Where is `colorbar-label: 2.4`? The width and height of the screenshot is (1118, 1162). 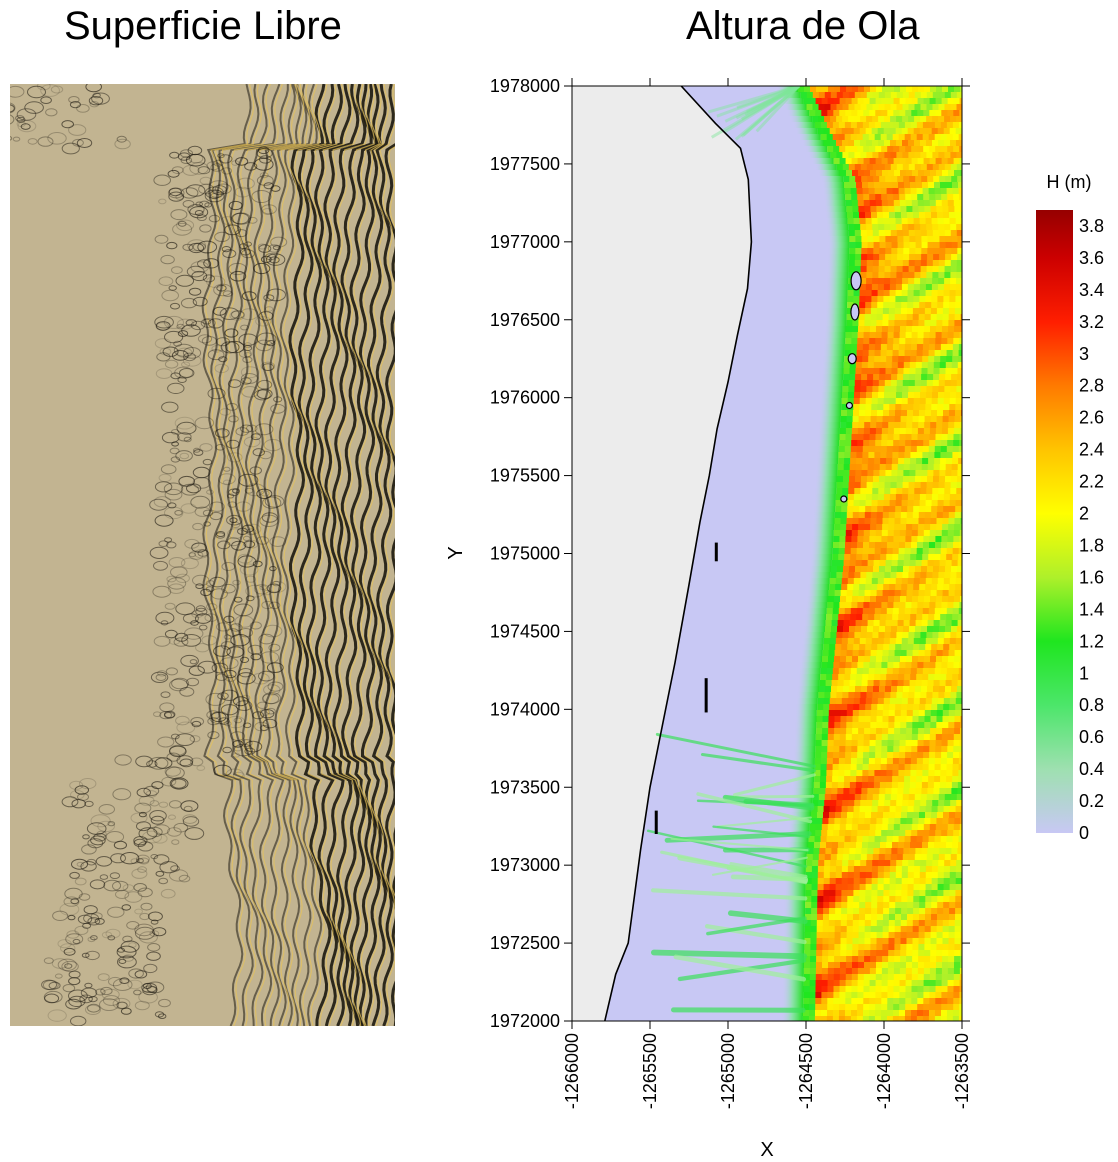
colorbar-label: 2.4 is located at coordinates (1091, 450).